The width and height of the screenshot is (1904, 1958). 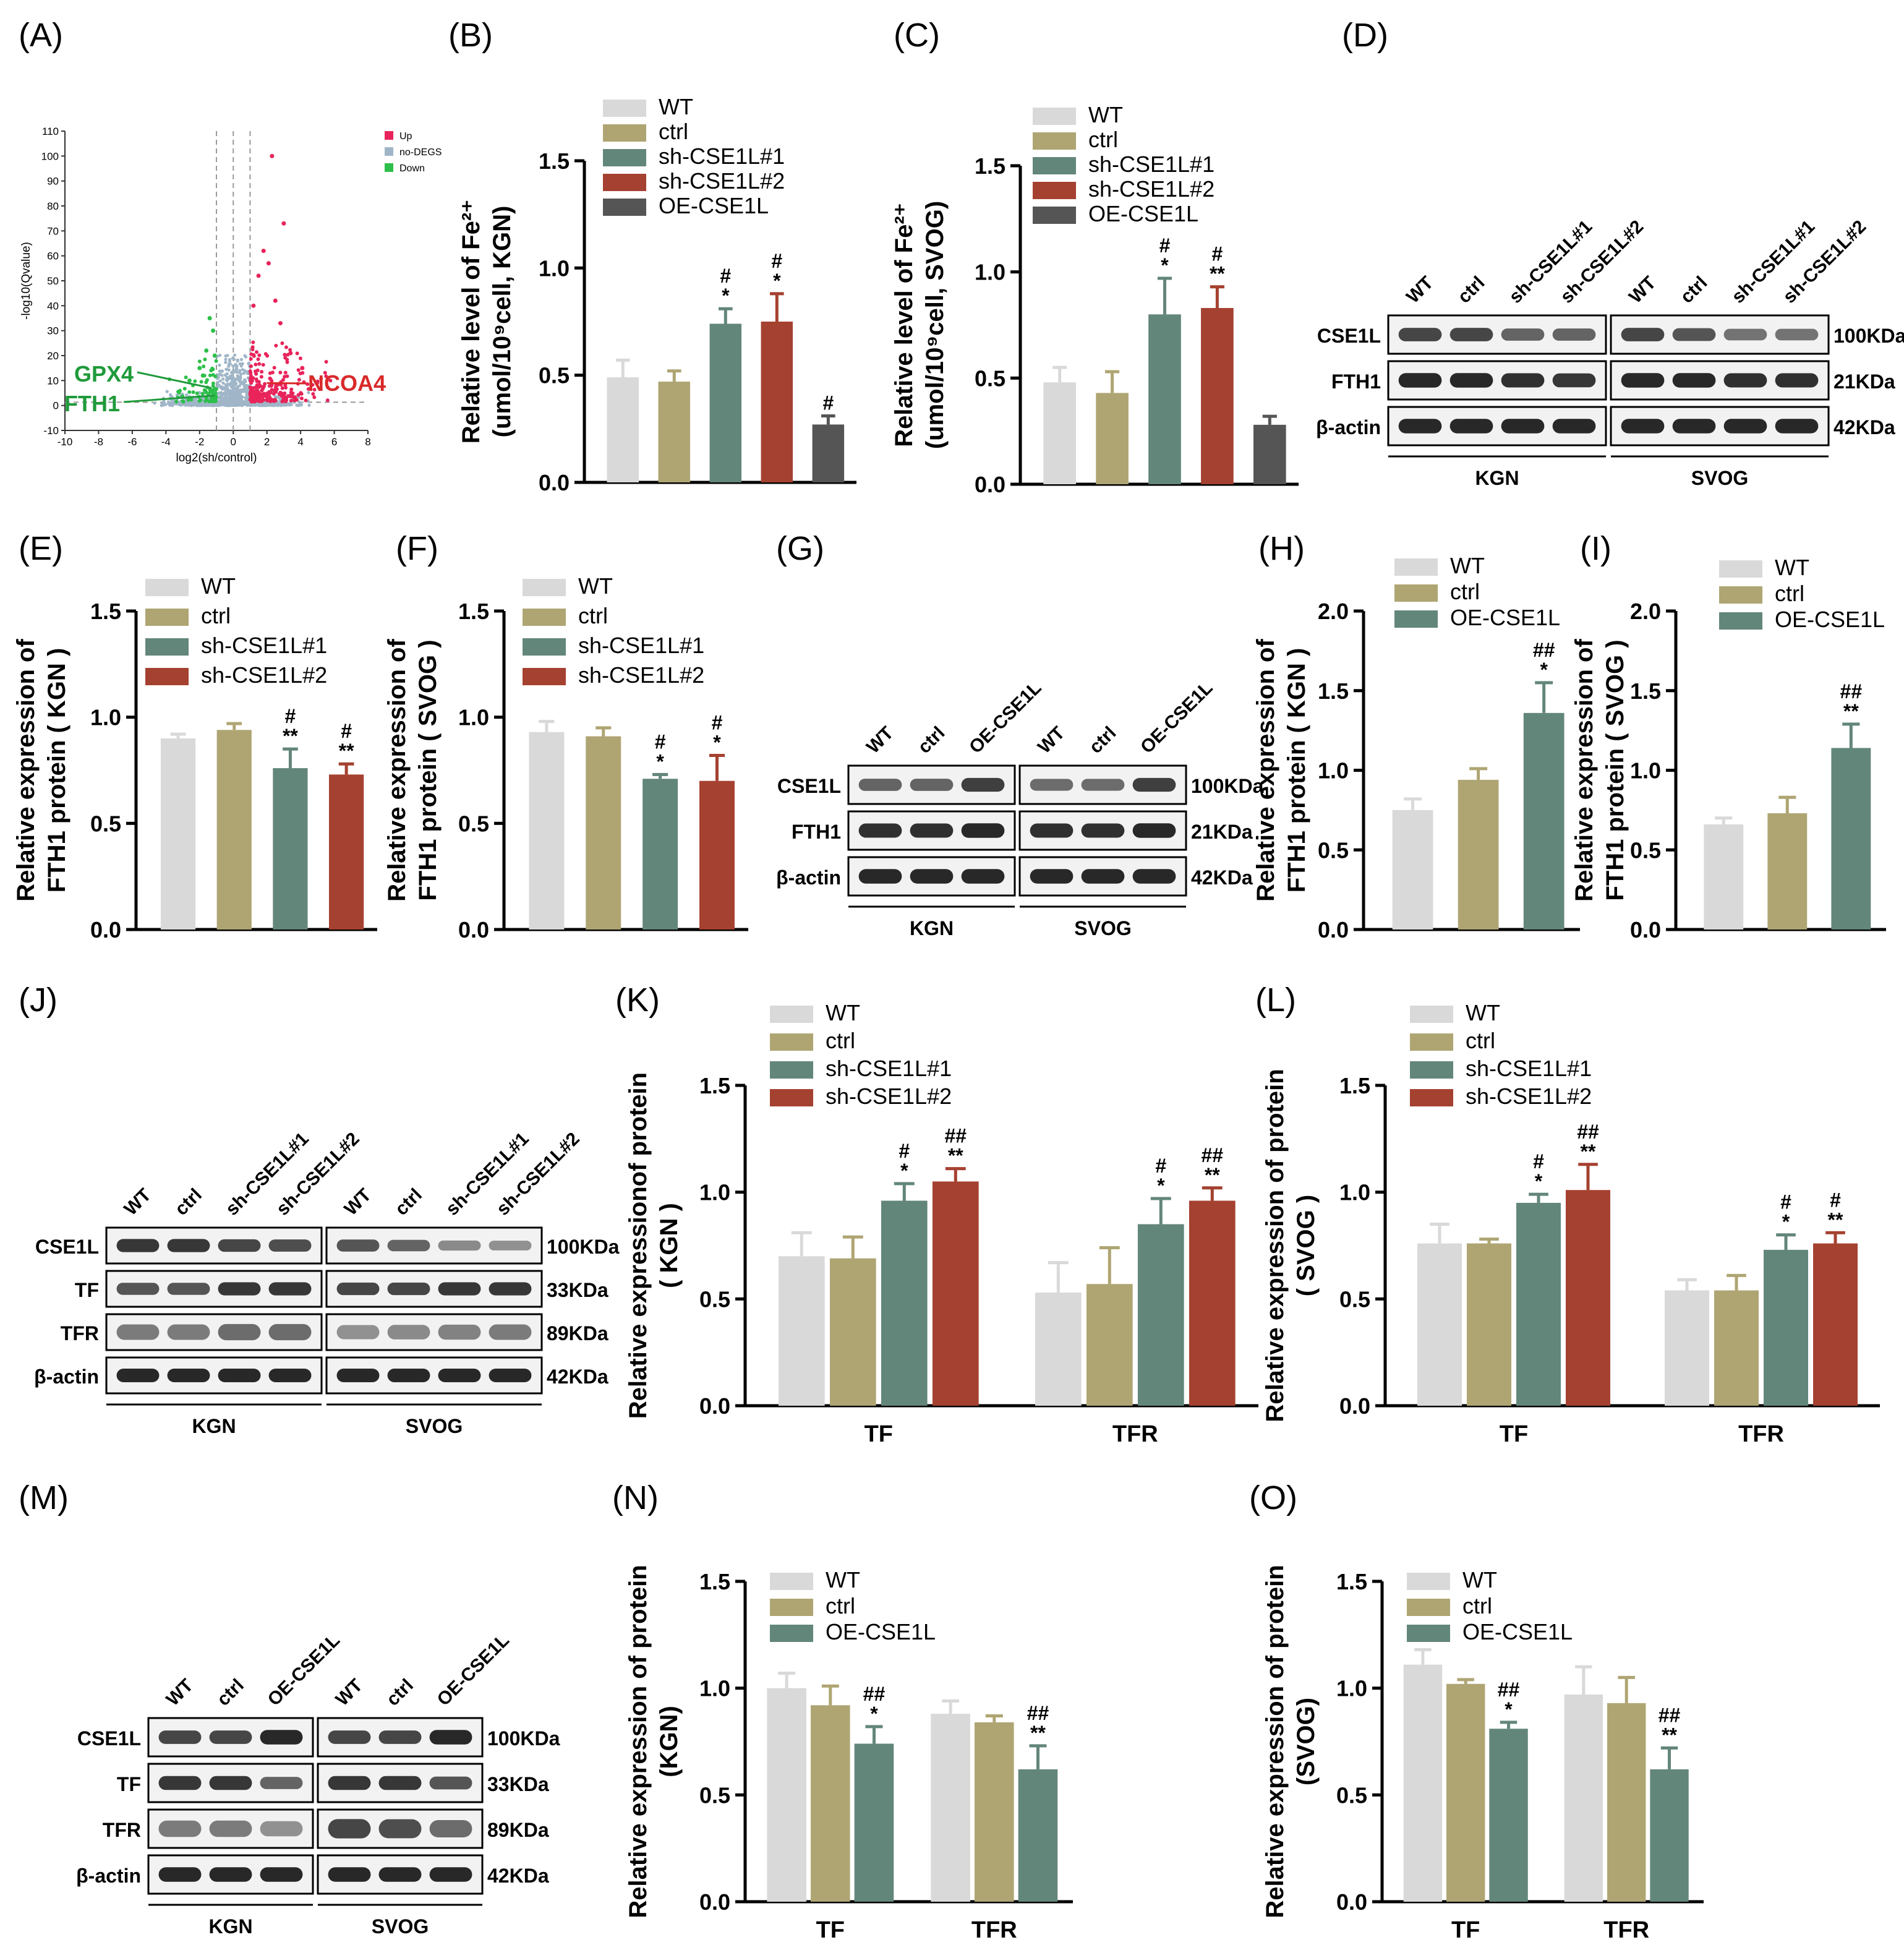 What do you see at coordinates (230, 1927) in the screenshot?
I see `group-label: KGN` at bounding box center [230, 1927].